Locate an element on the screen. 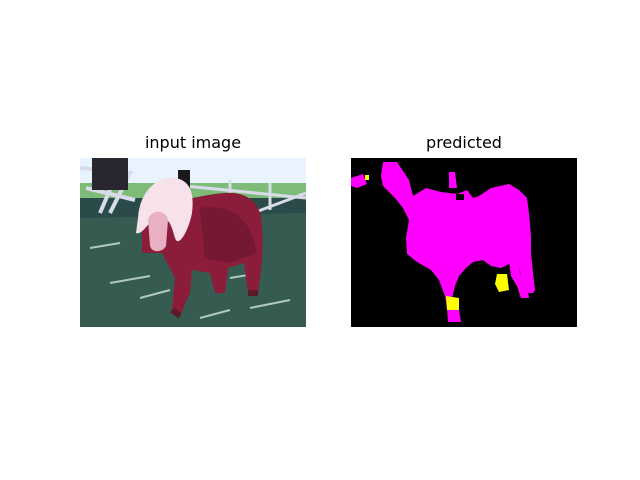 This screenshot has width=640, height=480. pony-face is located at coordinates (158, 231).